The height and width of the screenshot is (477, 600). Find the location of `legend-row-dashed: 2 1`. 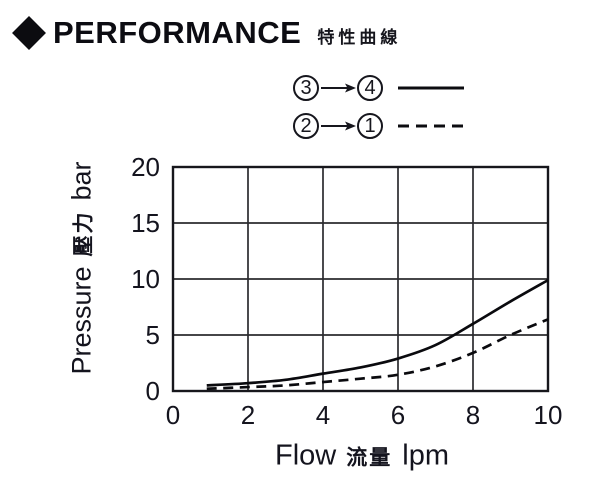

legend-row-dashed: 2 1 is located at coordinates (379, 126).